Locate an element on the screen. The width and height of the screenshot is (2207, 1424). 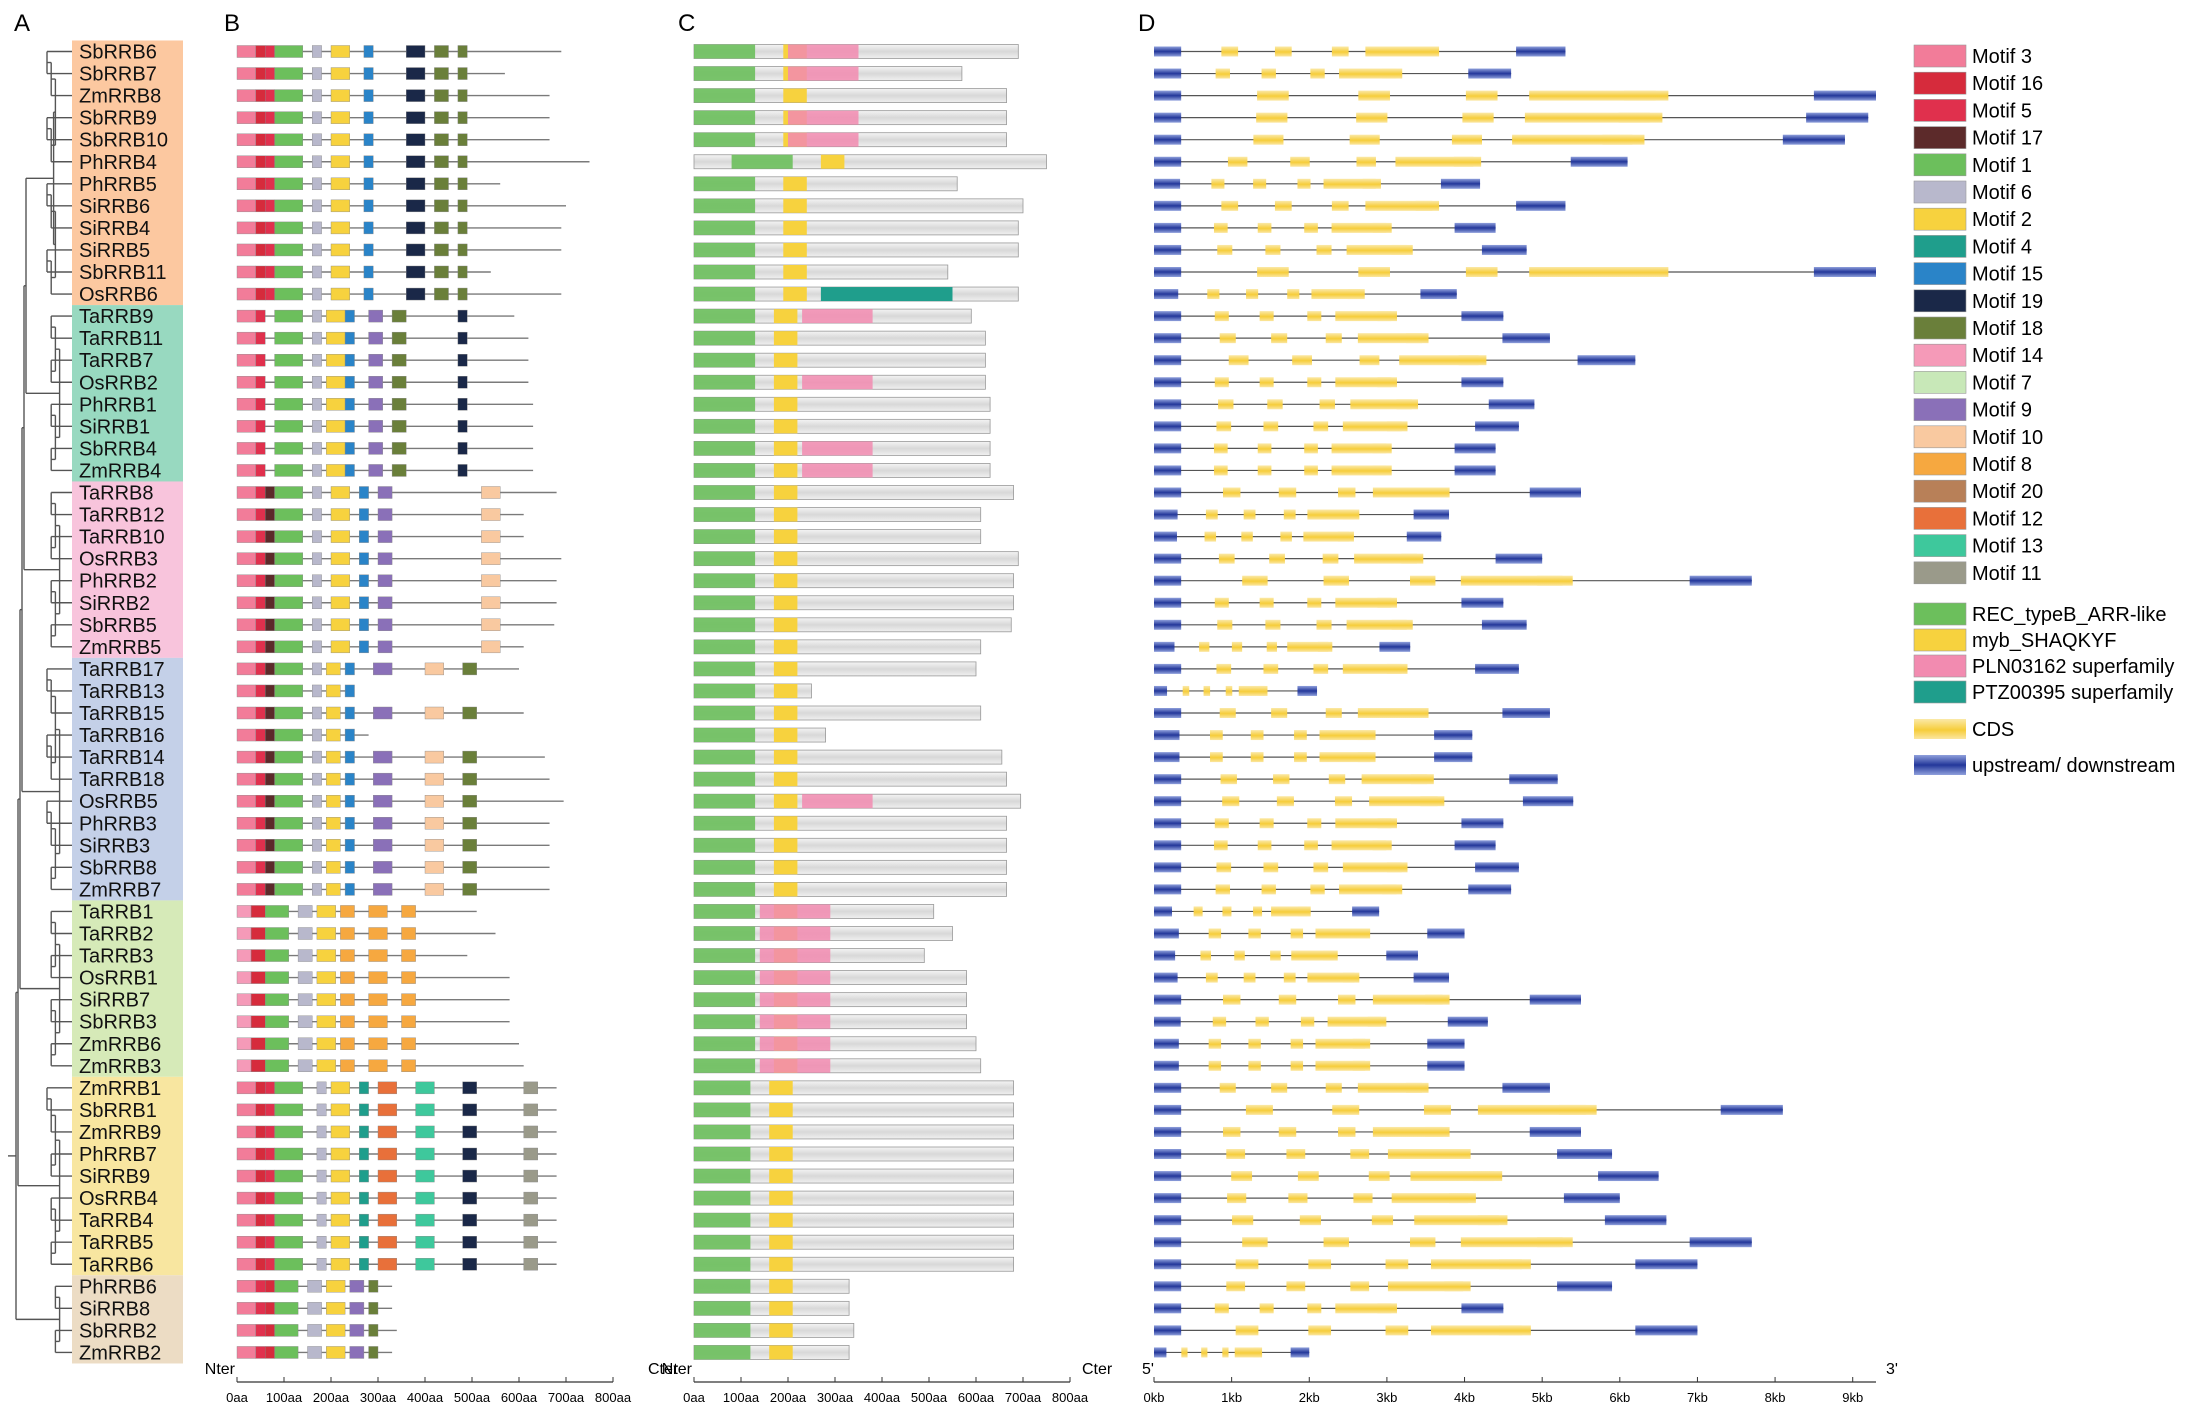
pln-domain is located at coordinates (837, 801).